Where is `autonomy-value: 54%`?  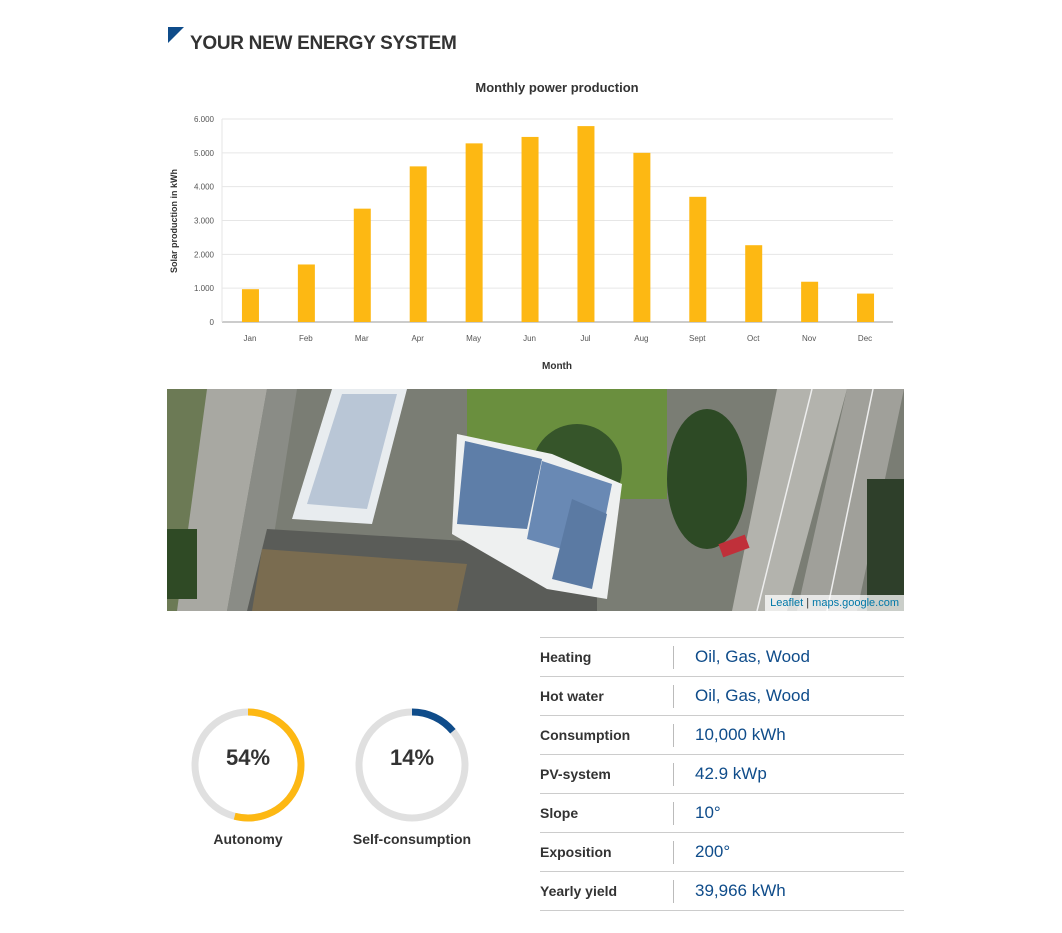
autonomy-value: 54% is located at coordinates (248, 757).